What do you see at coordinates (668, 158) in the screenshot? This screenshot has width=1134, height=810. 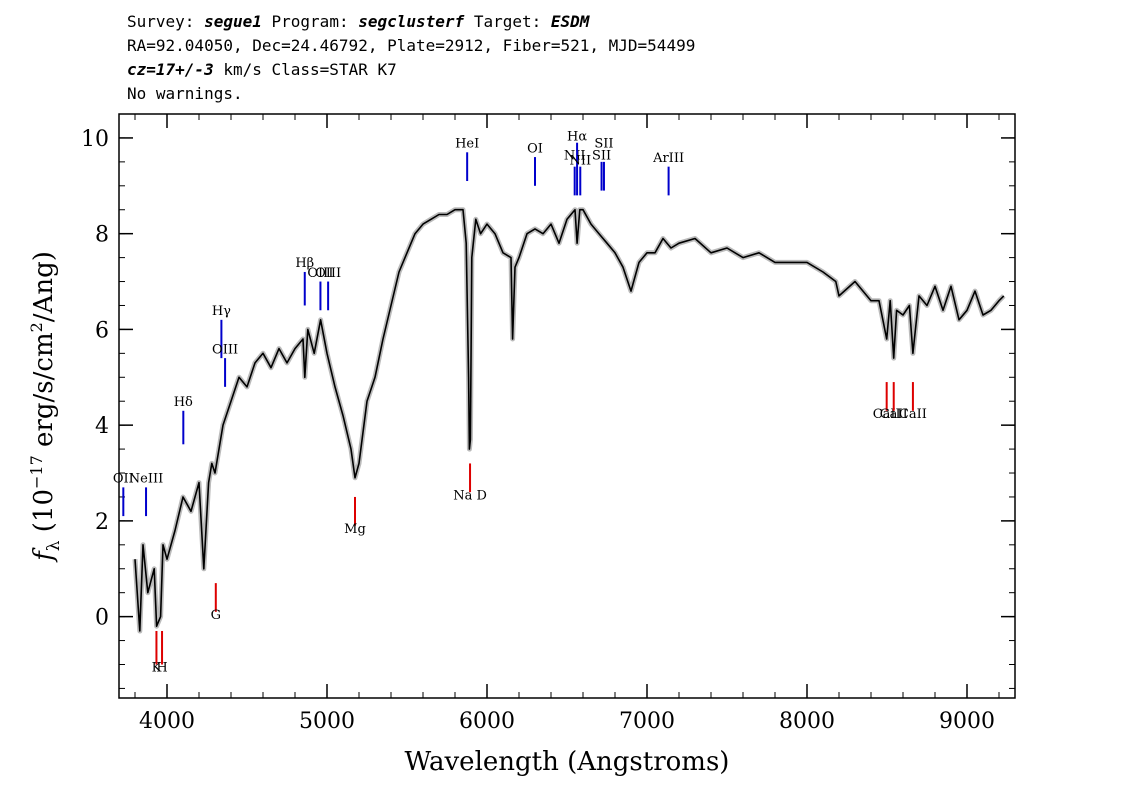 I see `emission-line-label: ArIII` at bounding box center [668, 158].